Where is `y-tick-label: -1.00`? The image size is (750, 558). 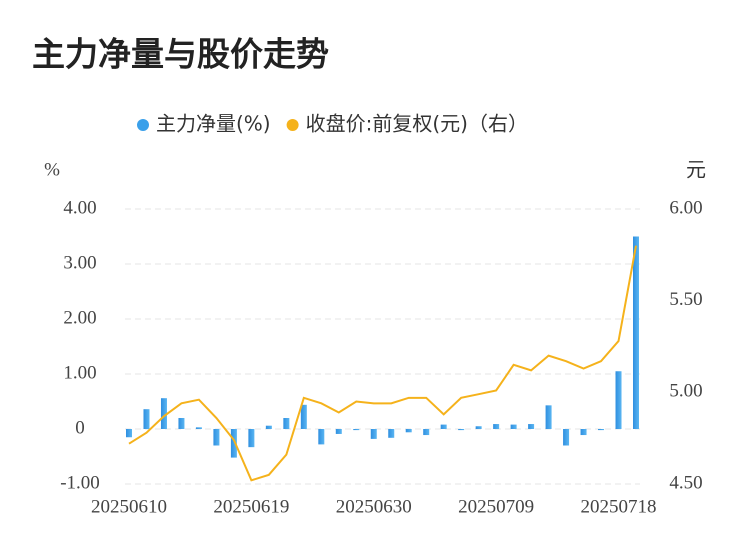
y-tick-label: -1.00 is located at coordinates (80, 482).